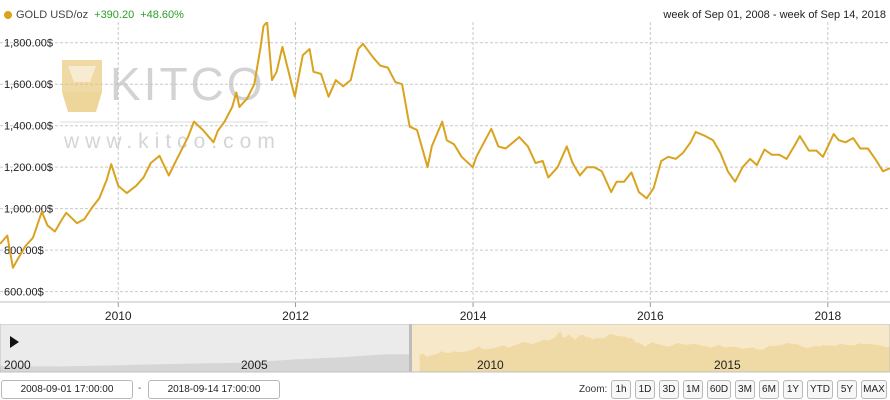 Image resolution: width=890 pixels, height=400 pixels. I want to click on change-percent: +48.60%, so click(162, 15).